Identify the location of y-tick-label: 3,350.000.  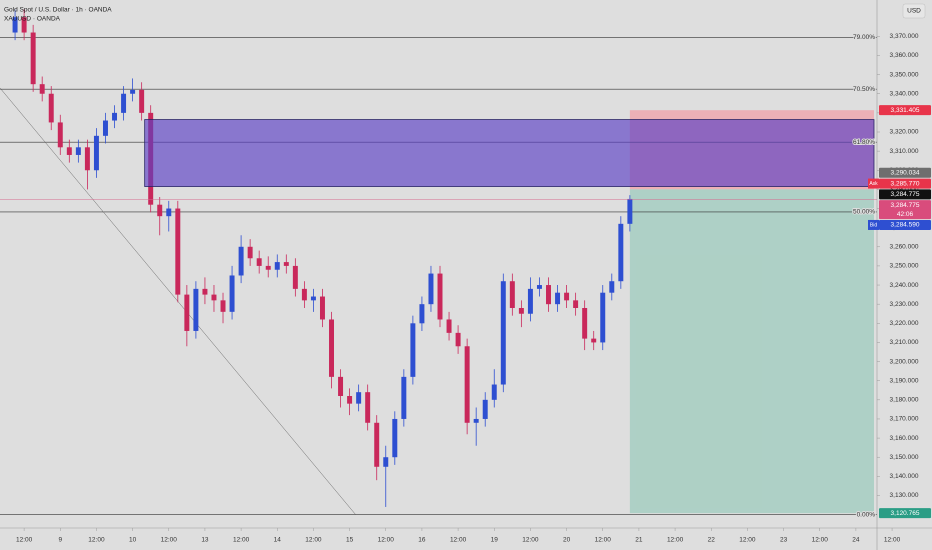
(904, 74).